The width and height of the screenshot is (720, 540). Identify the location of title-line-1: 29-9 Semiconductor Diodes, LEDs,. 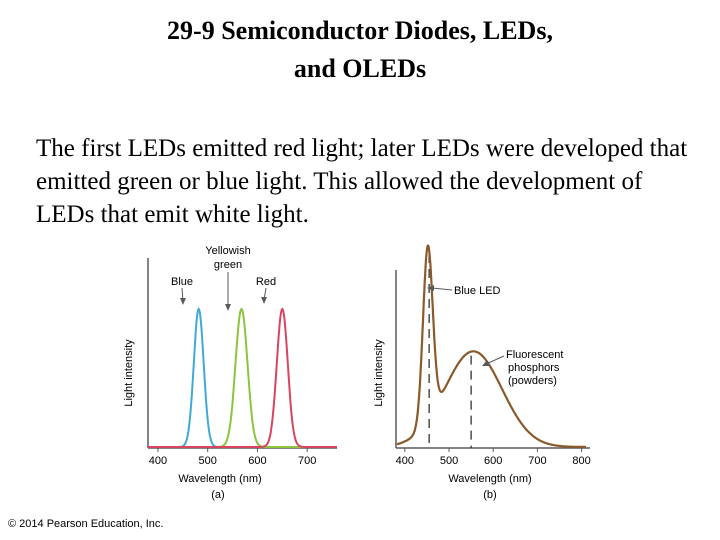
(360, 30).